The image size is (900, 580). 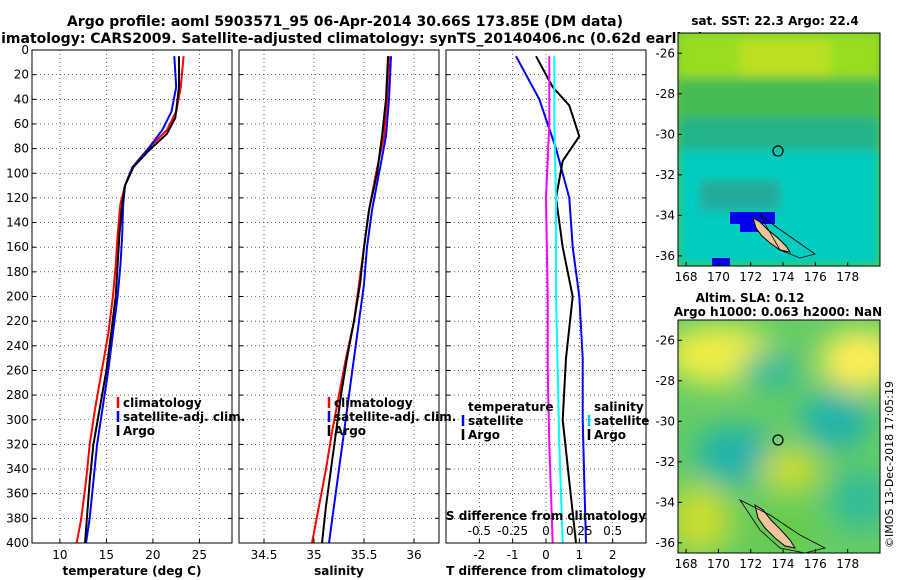 What do you see at coordinates (479, 555) in the screenshot?
I see `x-tick-label: -2` at bounding box center [479, 555].